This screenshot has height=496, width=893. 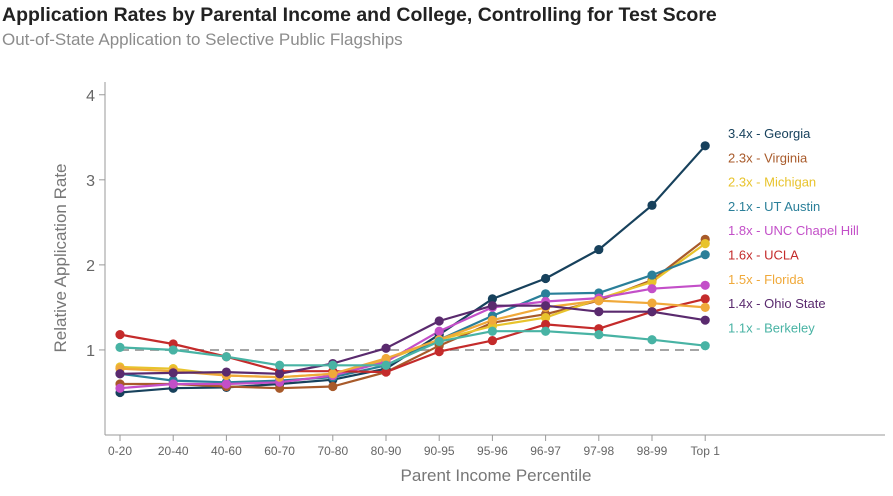 I want to click on y-tick-label: 4, so click(x=90, y=96).